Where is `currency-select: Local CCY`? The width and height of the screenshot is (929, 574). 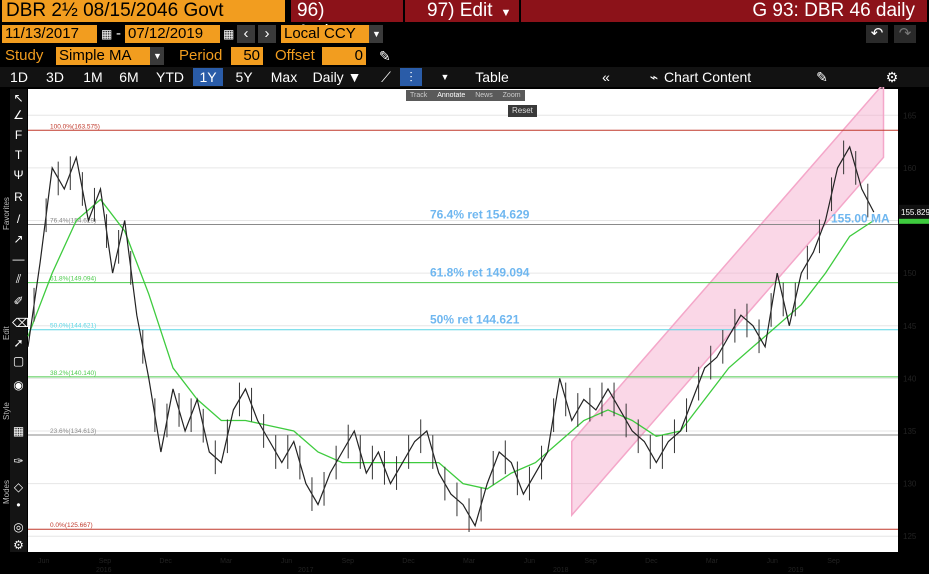 currency-select: Local CCY is located at coordinates (325, 34).